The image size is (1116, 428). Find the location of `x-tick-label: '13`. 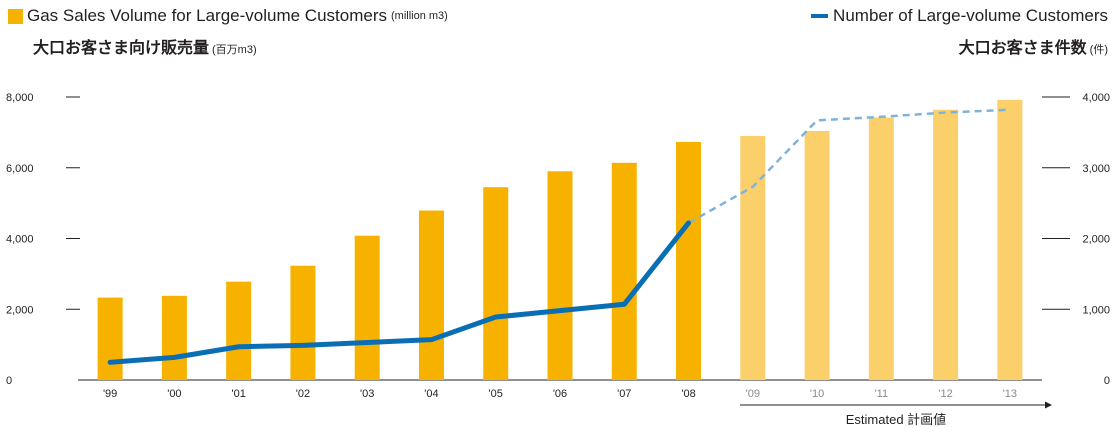

x-tick-label: '13 is located at coordinates (1010, 394).